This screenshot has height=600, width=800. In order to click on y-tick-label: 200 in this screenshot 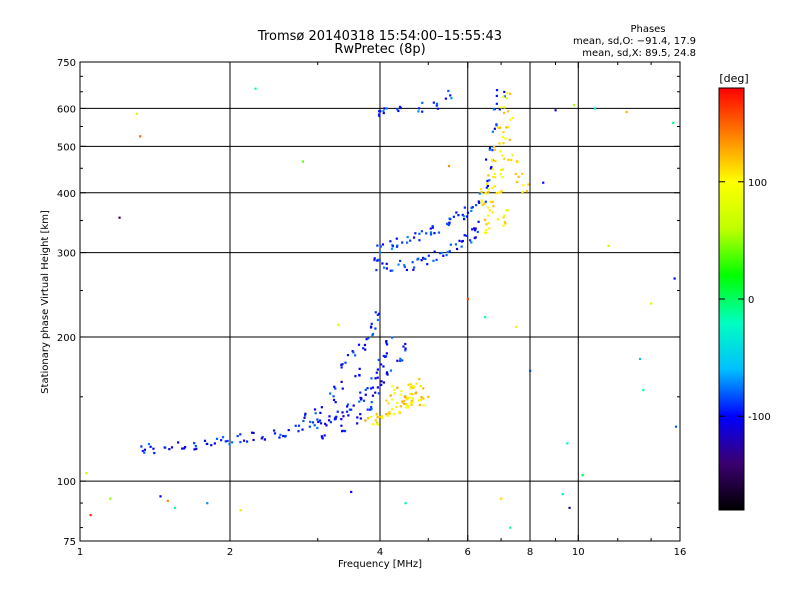, I will do `click(66, 338)`.